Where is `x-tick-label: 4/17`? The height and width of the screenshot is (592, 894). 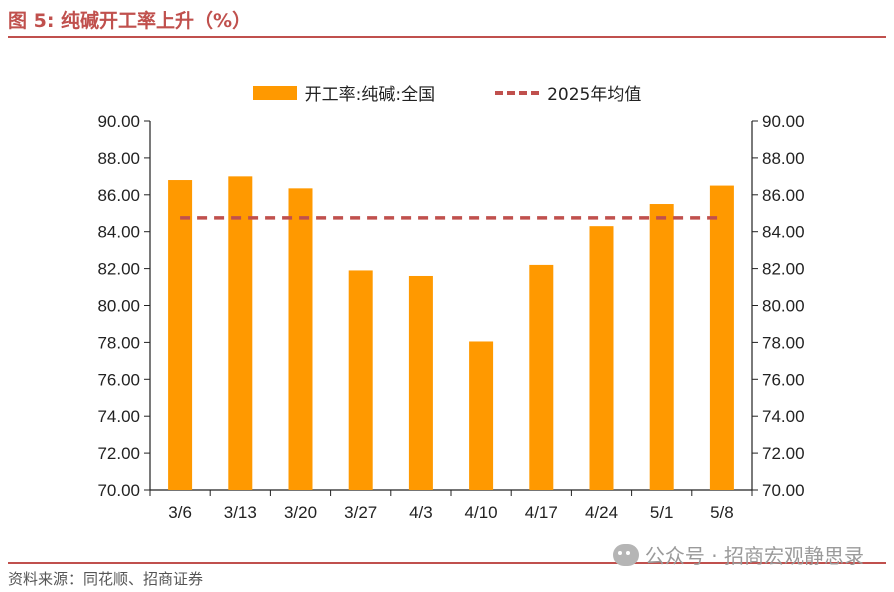 x-tick-label: 4/17 is located at coordinates (541, 512).